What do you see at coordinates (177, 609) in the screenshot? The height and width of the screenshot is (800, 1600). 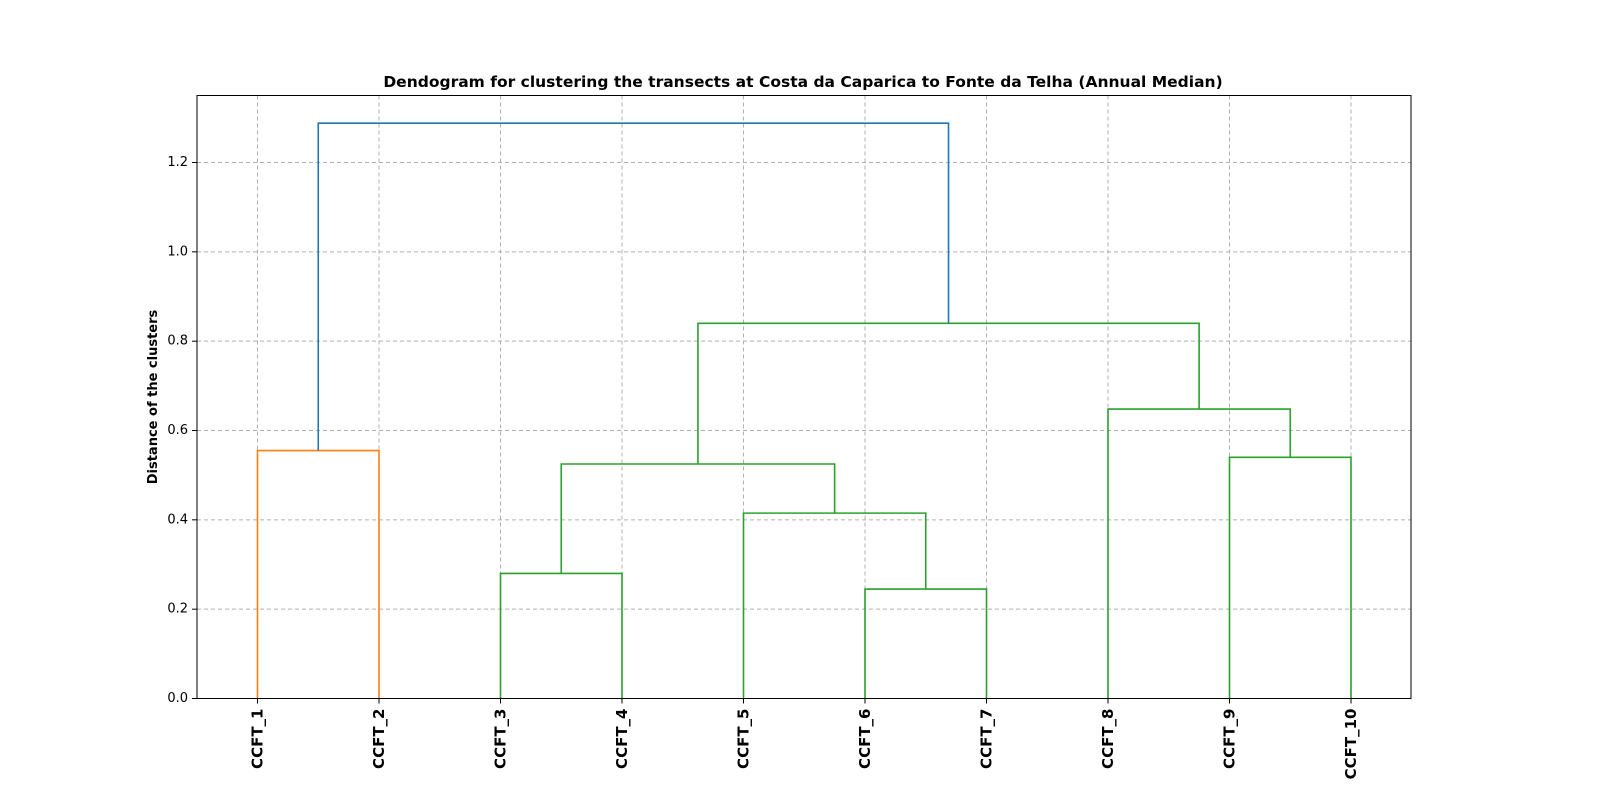 I see `y-tick-label: 0.2` at bounding box center [177, 609].